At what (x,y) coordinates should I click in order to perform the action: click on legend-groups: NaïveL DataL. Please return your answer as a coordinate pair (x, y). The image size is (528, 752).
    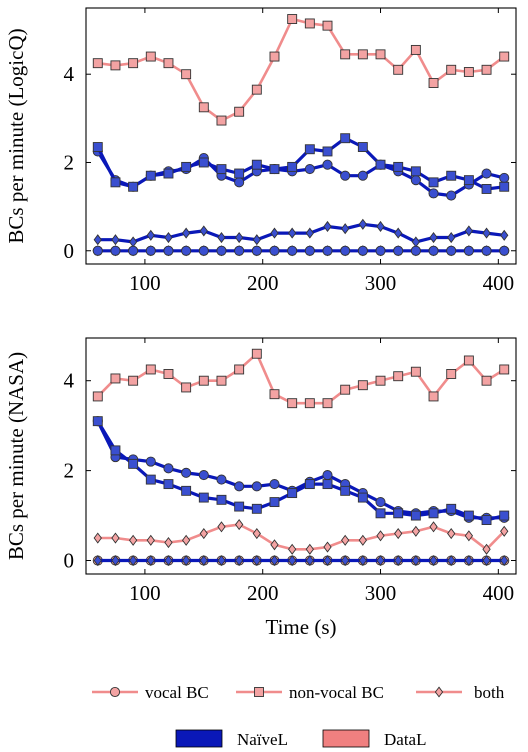
    Looking at the image, I should click on (300, 739).